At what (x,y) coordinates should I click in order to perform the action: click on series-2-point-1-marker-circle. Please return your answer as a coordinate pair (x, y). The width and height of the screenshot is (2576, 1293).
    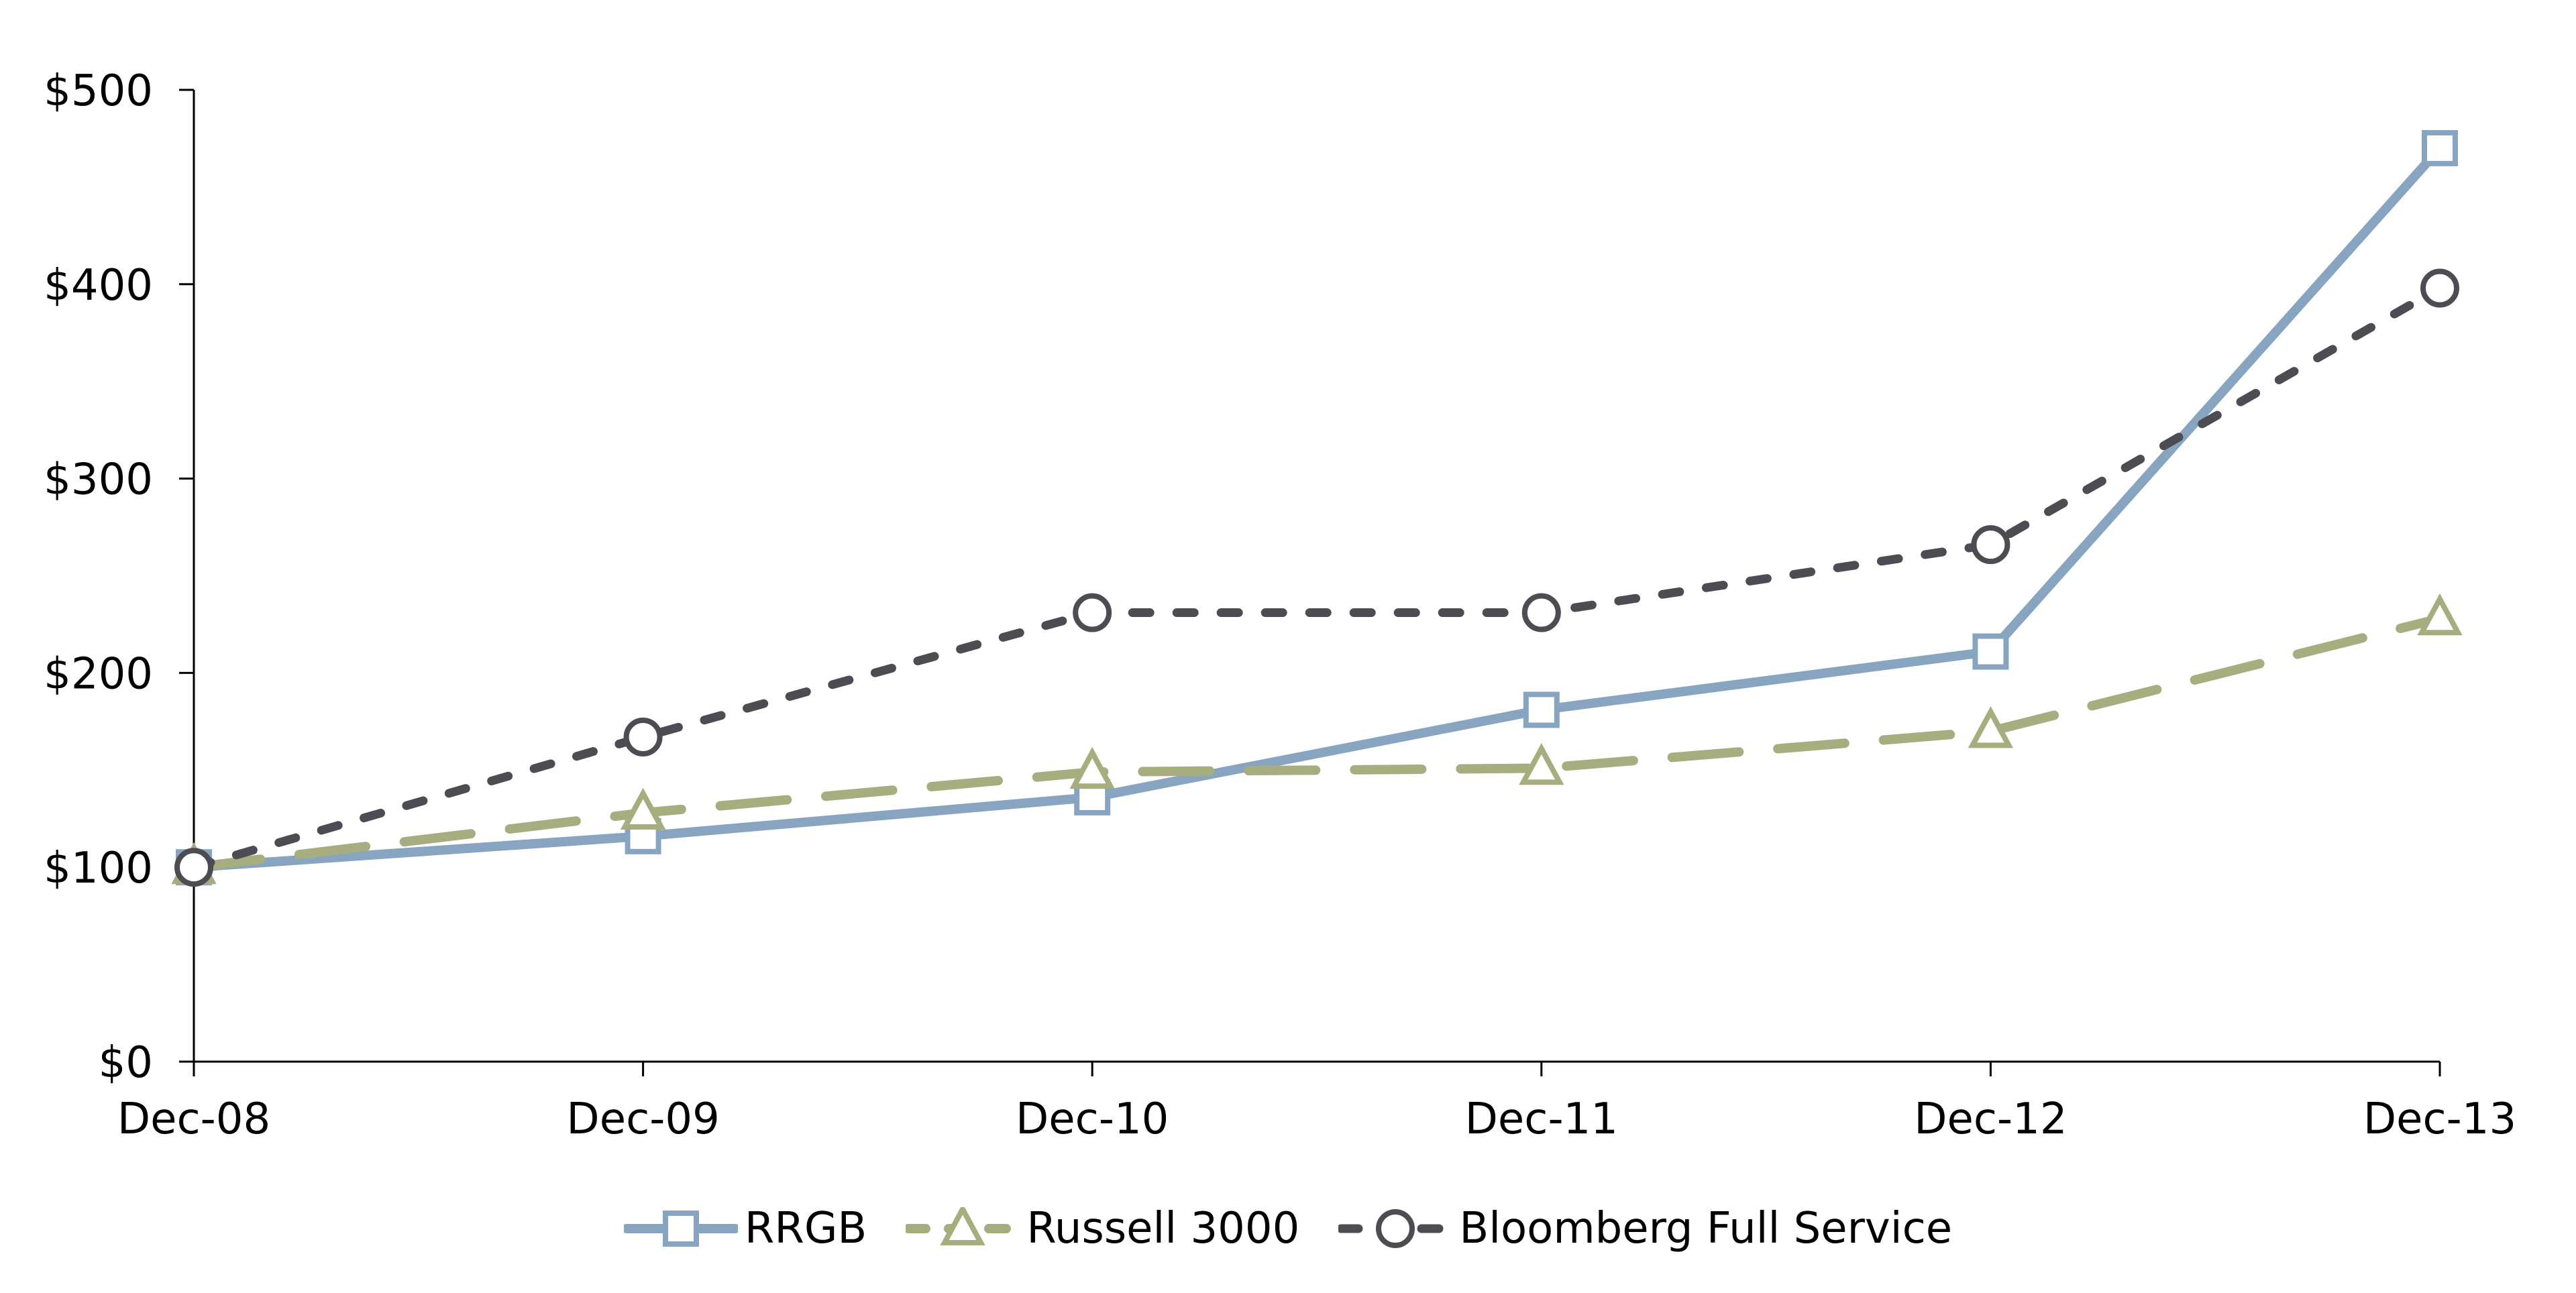
    Looking at the image, I should click on (643, 737).